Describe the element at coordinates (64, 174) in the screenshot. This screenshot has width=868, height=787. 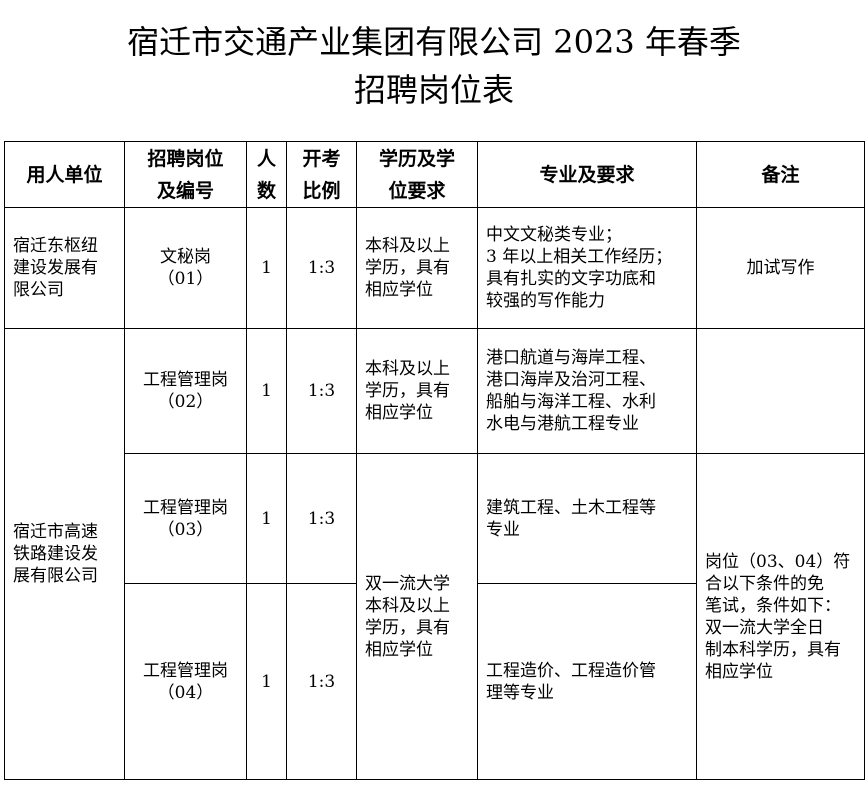
I see `header-unit: 用人单位` at that location.